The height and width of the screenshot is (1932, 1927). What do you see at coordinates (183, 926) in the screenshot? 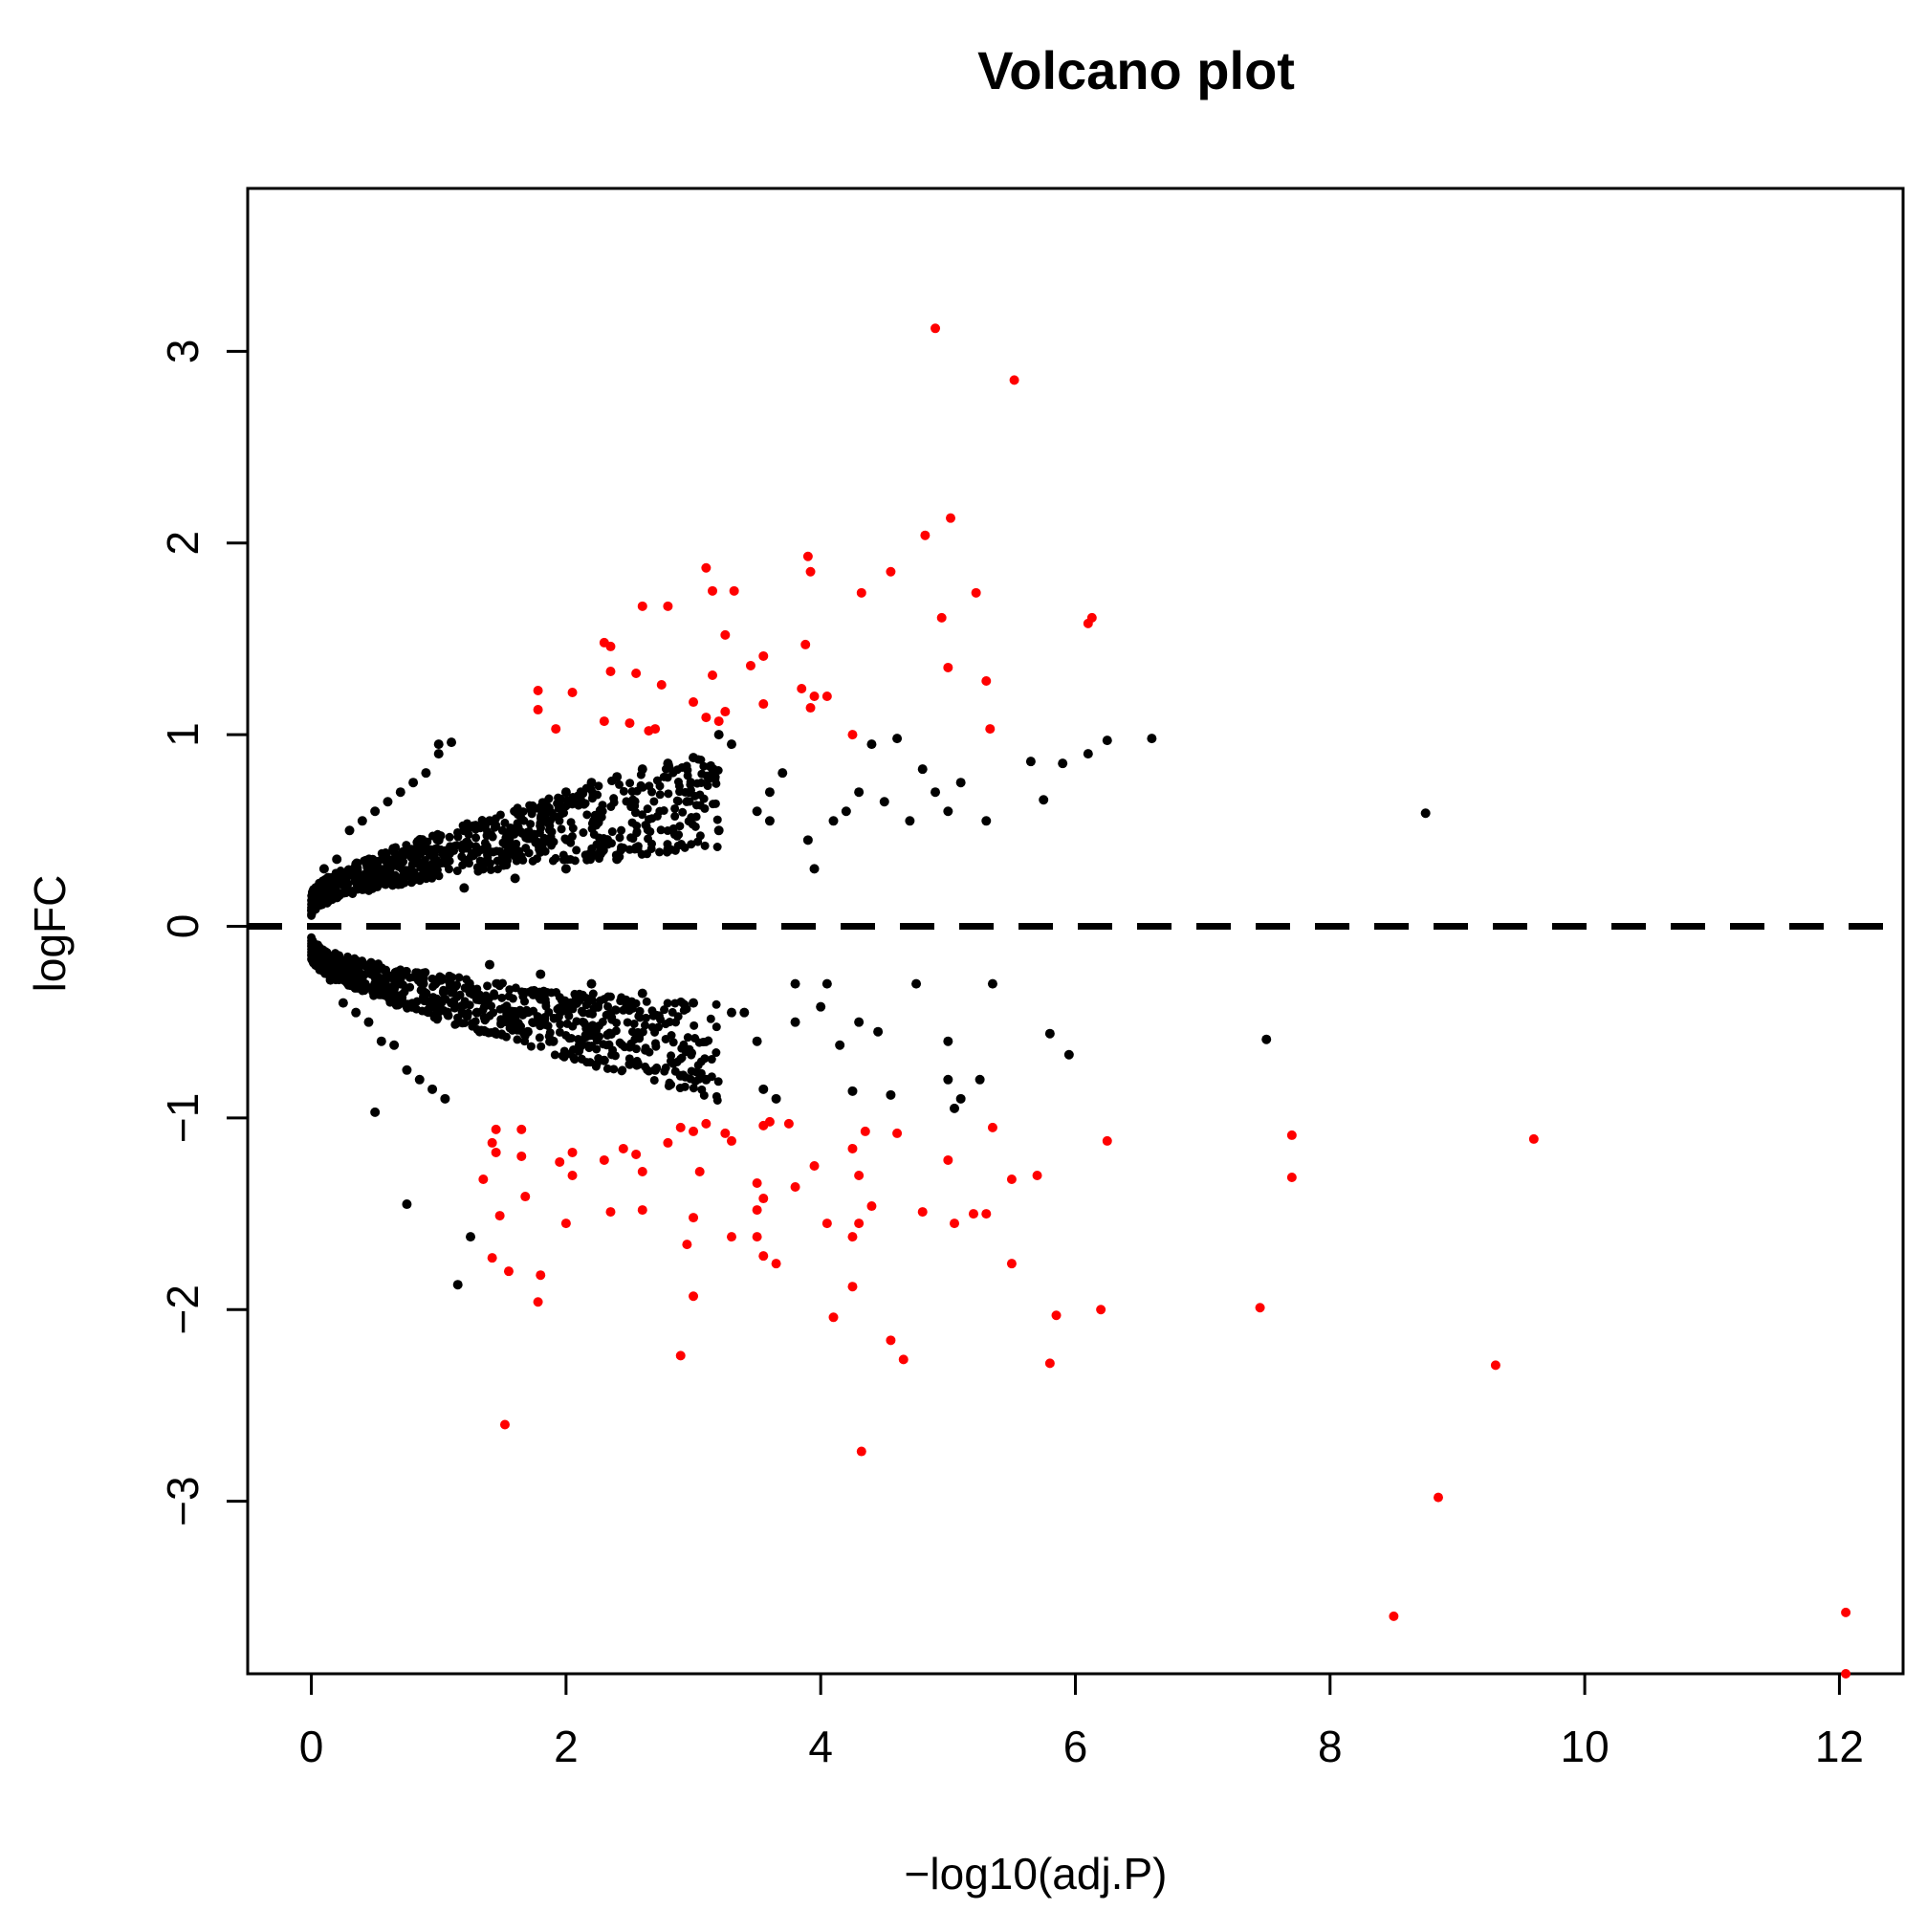
I see `y-tick-label: 0` at bounding box center [183, 926].